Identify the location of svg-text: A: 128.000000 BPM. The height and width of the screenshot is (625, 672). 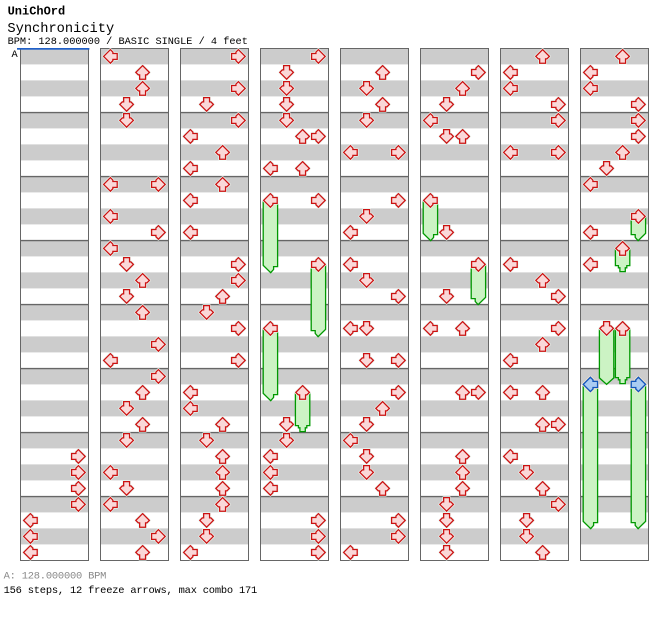
(55, 576).